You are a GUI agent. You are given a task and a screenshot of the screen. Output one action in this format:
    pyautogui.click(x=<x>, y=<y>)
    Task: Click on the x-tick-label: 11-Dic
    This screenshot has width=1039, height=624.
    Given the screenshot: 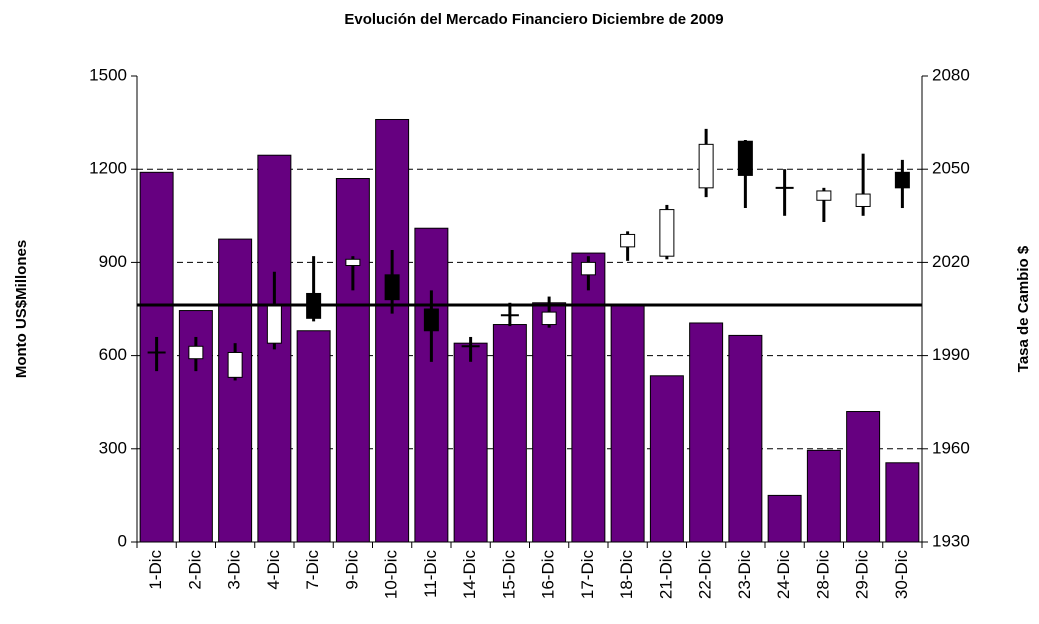 What is the action you would take?
    pyautogui.click(x=430, y=574)
    